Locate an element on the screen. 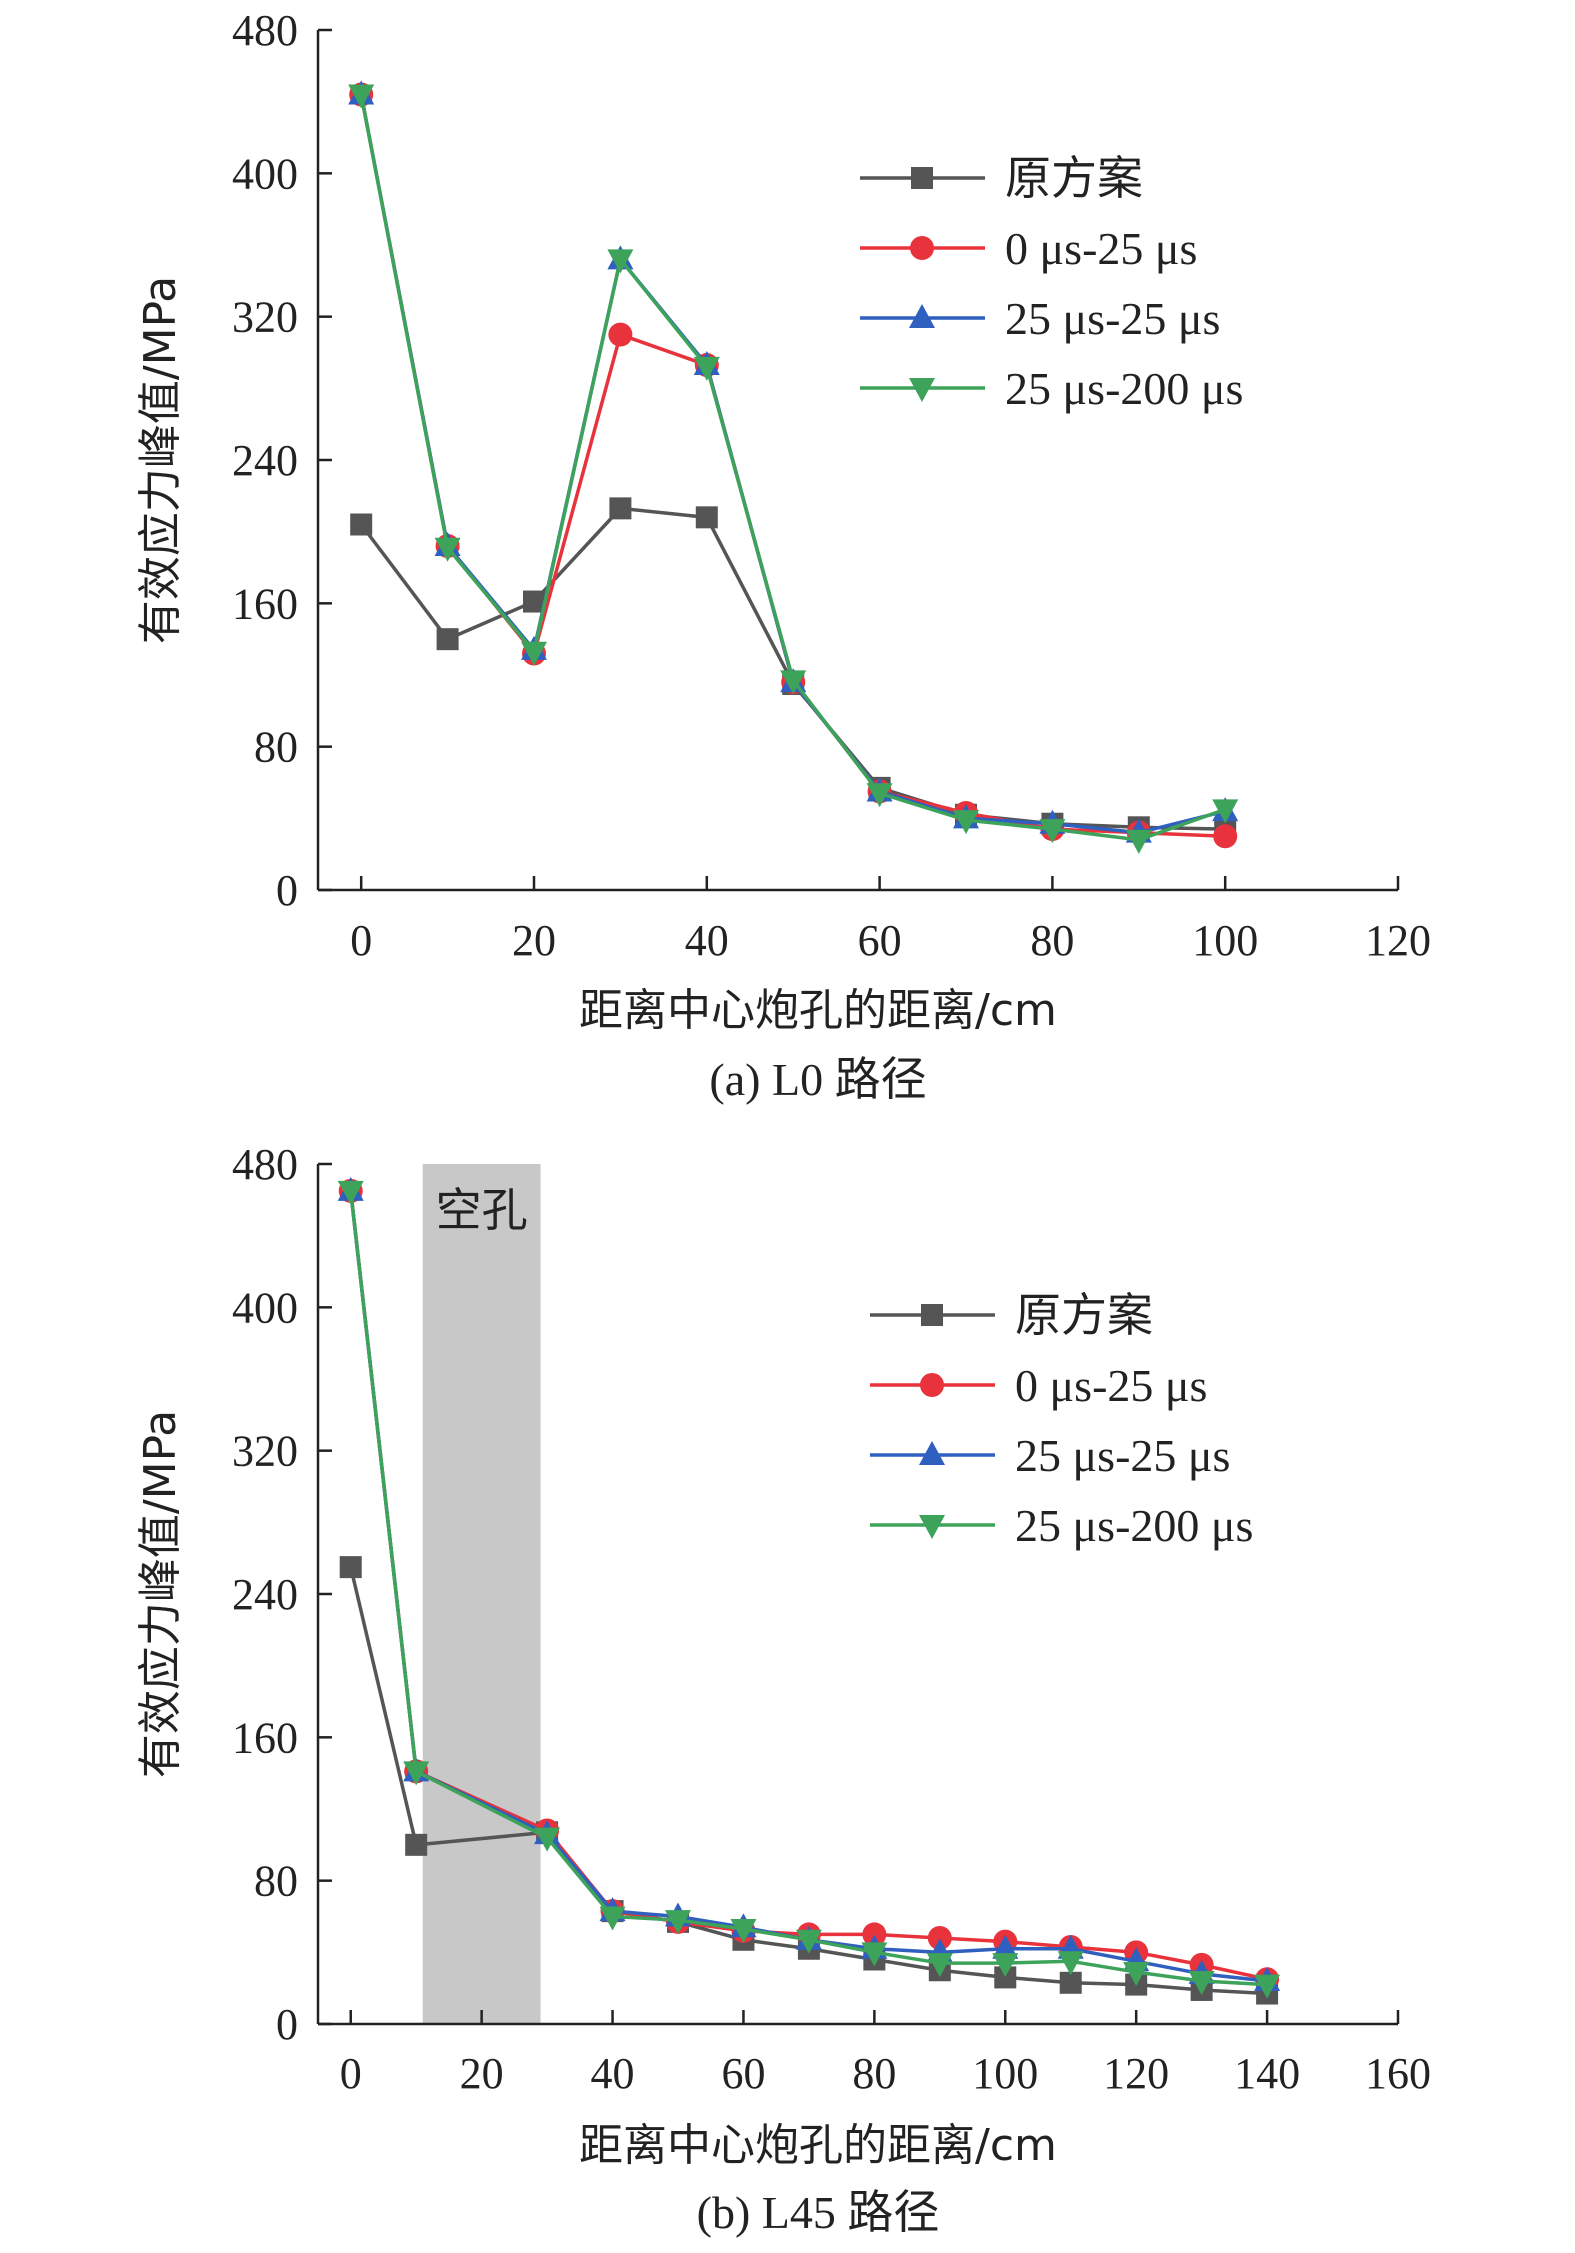 Image resolution: width=1575 pixels, height=2253 pixels. x-tick-label: 140 is located at coordinates (1267, 2073).